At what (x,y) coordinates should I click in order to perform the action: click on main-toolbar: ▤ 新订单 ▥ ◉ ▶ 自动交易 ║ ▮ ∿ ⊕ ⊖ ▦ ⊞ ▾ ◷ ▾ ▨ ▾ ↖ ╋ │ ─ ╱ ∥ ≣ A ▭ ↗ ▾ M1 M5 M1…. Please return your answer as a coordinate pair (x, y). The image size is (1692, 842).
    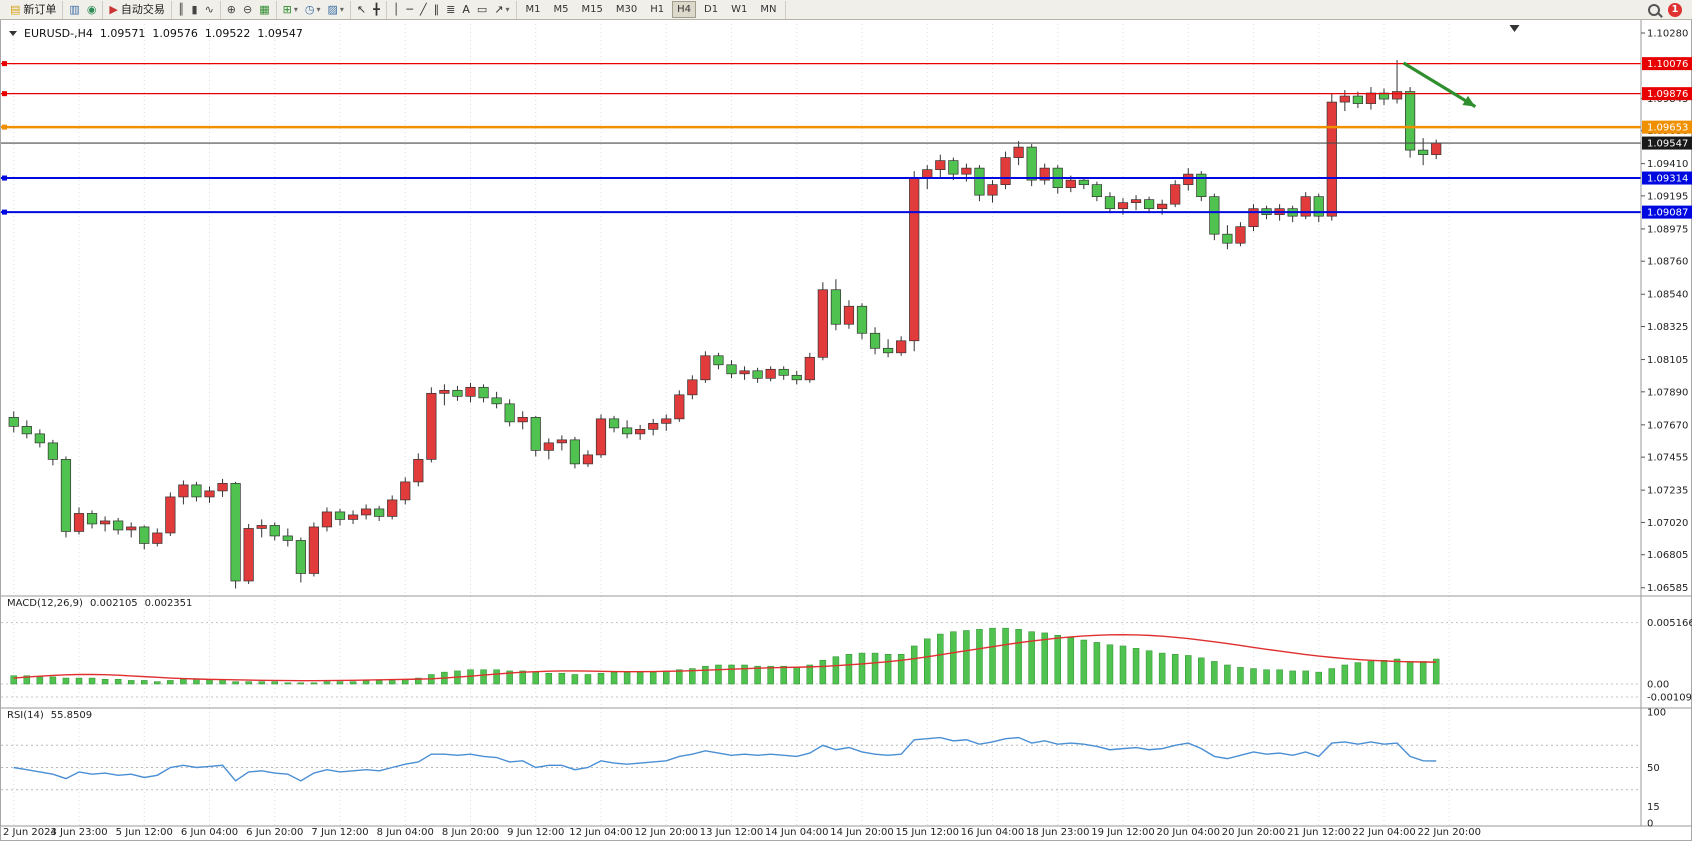
    Looking at the image, I should click on (846, 10).